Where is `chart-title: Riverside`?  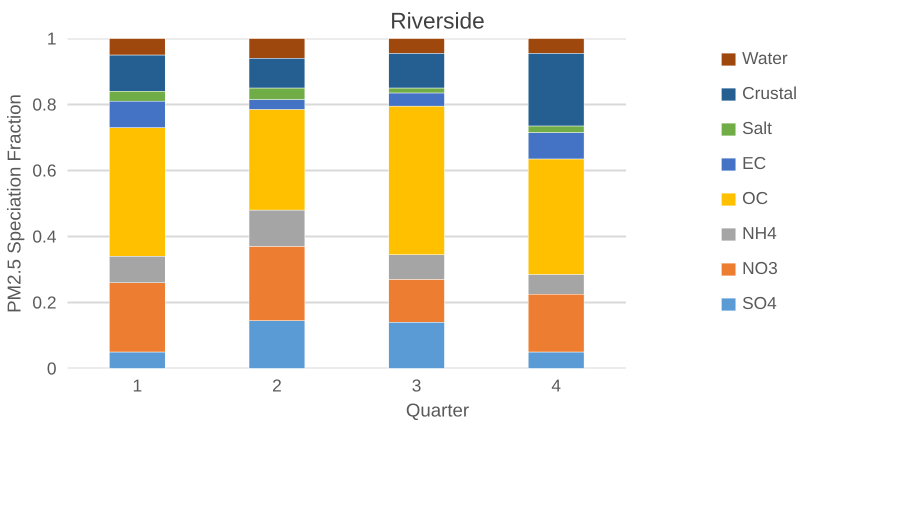 chart-title: Riverside is located at coordinates (437, 21).